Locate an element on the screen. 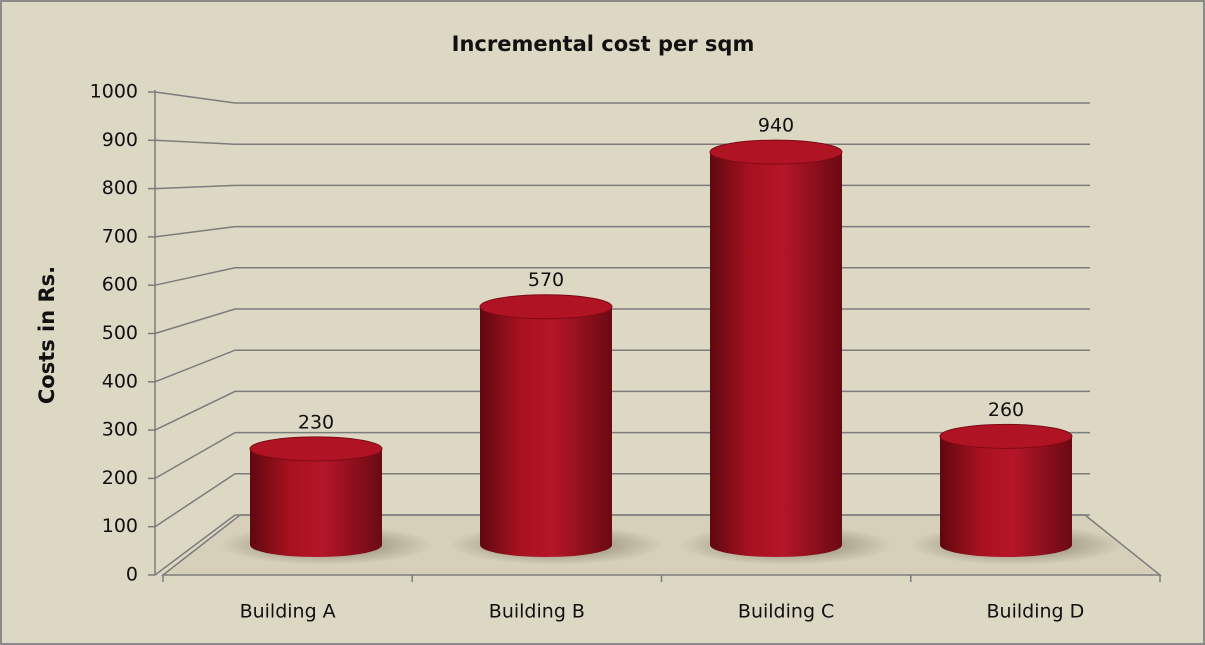 The width and height of the screenshot is (1205, 645). value-label: 230 is located at coordinates (316, 422).